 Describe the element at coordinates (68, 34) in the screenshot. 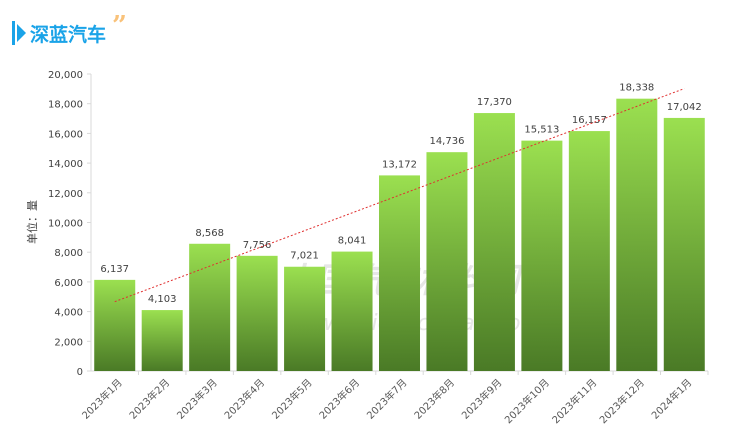

I see `chart-title: 深蓝汽车` at that location.